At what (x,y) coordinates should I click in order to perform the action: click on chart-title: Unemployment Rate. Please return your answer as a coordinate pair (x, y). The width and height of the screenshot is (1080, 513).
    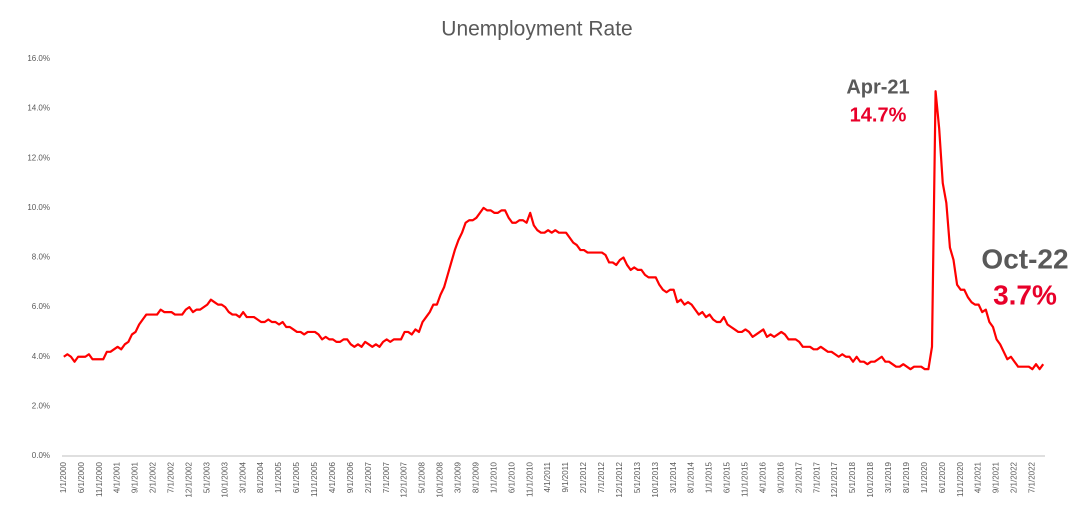
    Looking at the image, I should click on (536, 29).